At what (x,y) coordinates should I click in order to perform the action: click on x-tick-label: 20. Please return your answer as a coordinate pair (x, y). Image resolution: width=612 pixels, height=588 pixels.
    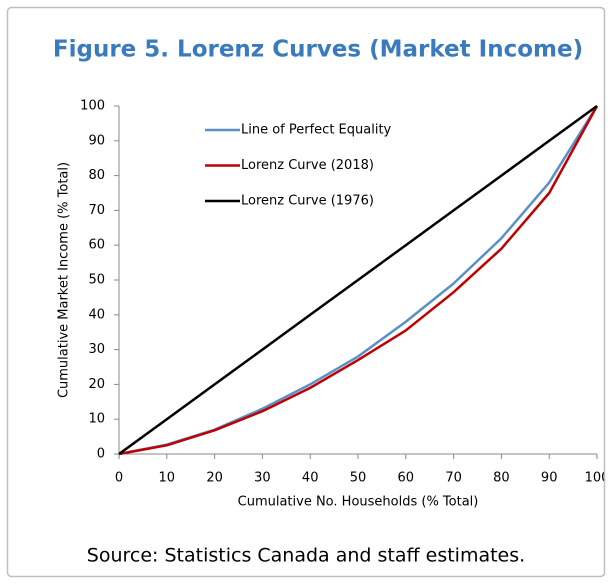
    Looking at the image, I should click on (214, 478).